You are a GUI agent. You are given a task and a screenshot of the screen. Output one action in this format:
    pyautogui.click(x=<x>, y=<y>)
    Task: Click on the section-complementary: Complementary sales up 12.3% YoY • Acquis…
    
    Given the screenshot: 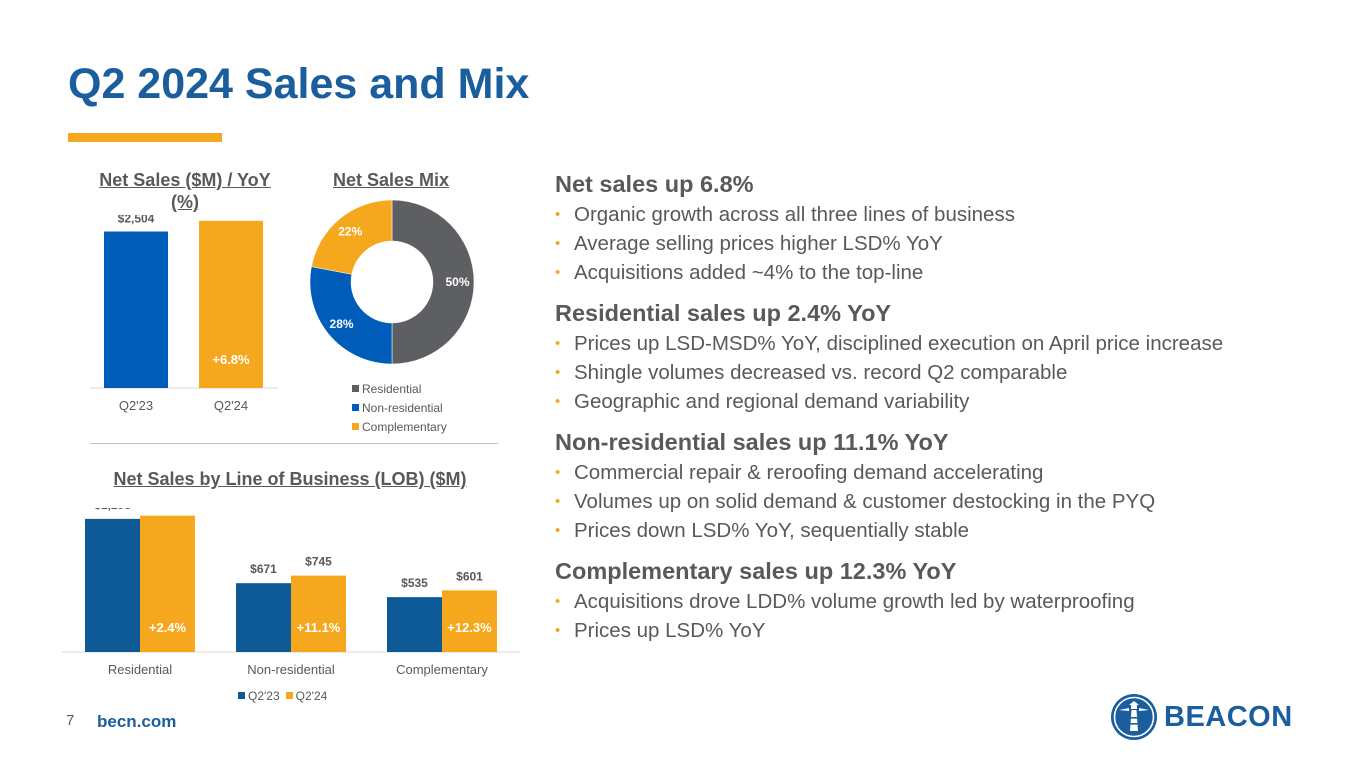 What is the action you would take?
    pyautogui.click(x=945, y=600)
    